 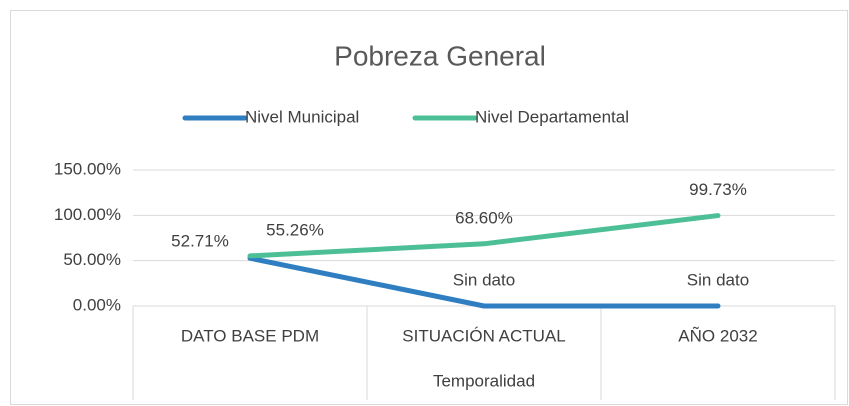 I want to click on data-label: 55.26%, so click(x=295, y=229).